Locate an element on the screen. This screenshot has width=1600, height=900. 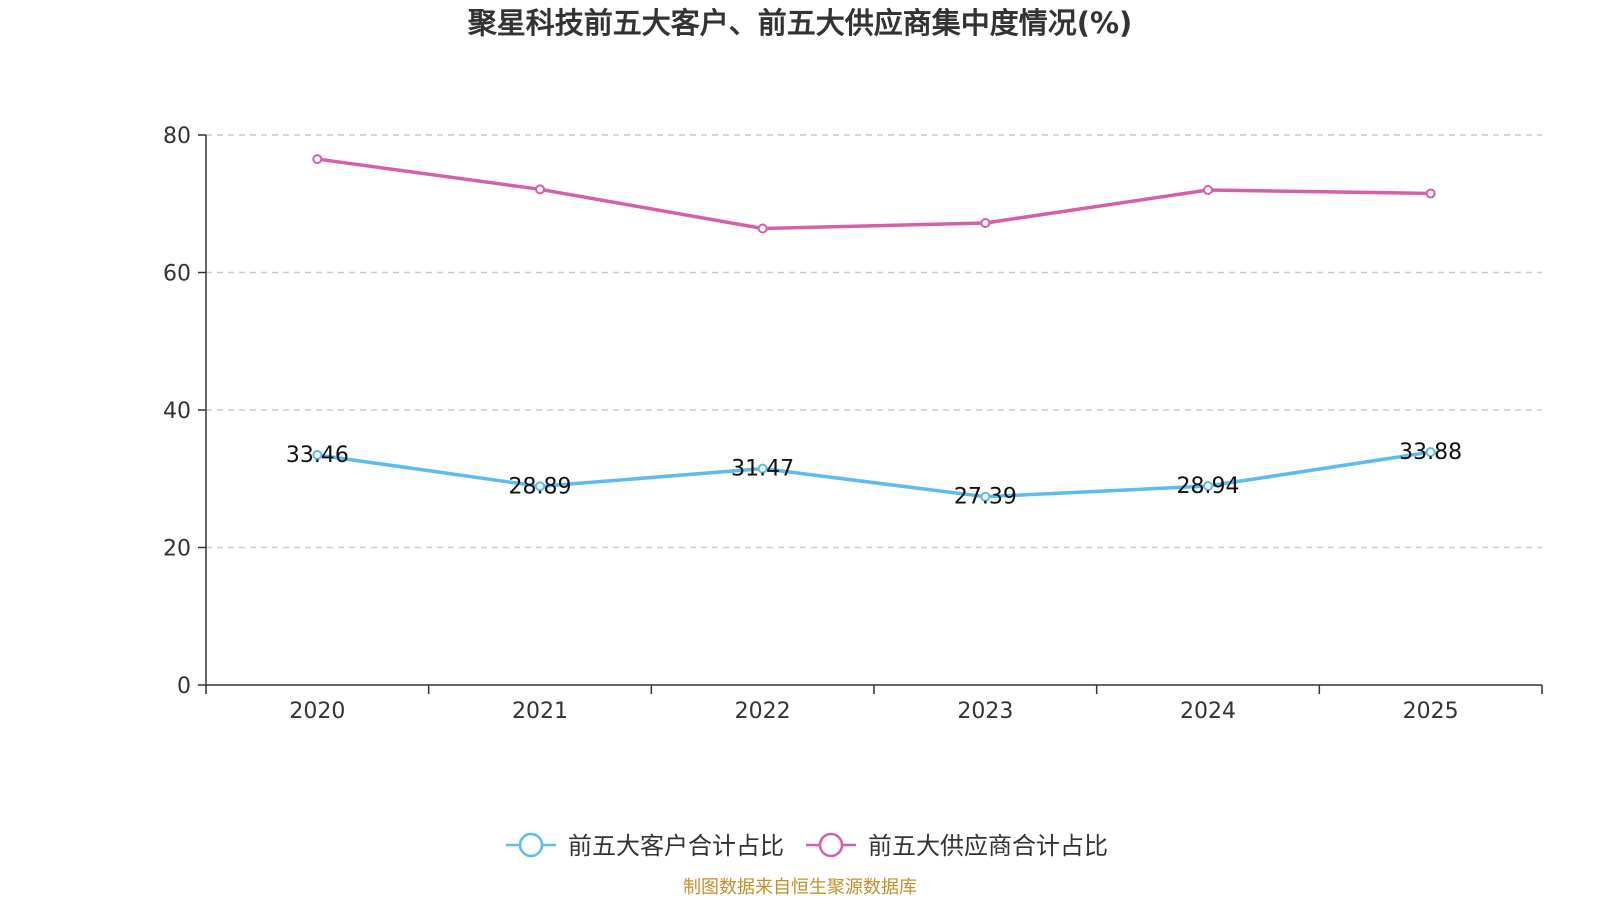
data-label: 28.89 is located at coordinates (540, 486).